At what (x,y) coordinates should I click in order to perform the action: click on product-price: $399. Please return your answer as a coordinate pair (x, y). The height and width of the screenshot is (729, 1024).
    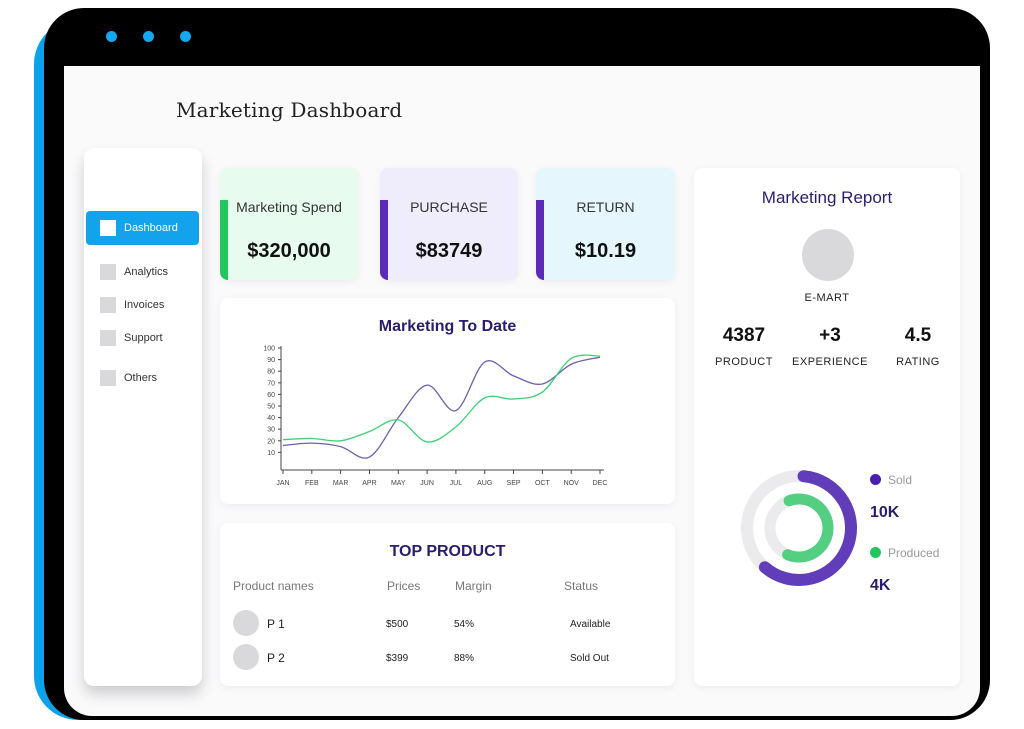
    Looking at the image, I should click on (397, 658).